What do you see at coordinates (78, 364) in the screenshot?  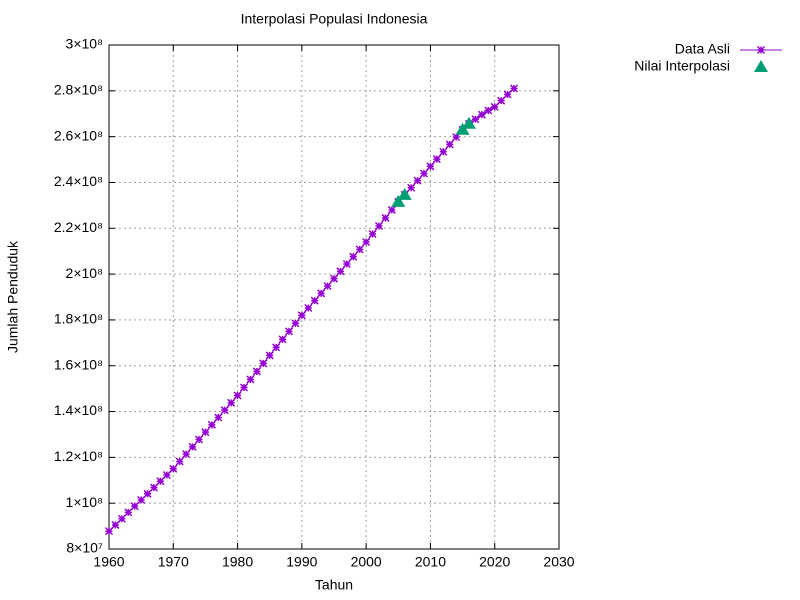 I see `y-tick-label: 1.6×10⁸` at bounding box center [78, 364].